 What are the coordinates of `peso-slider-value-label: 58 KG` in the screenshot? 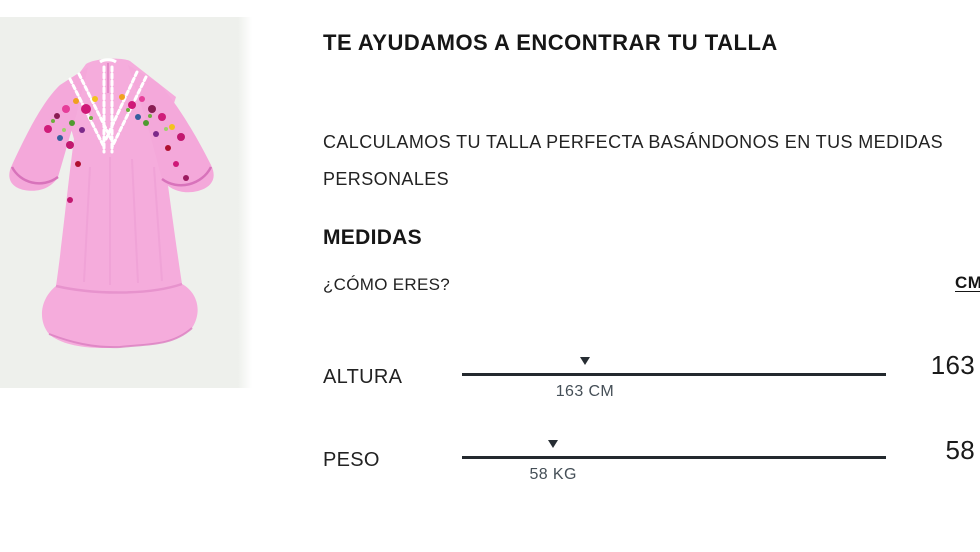 It's located at (553, 474).